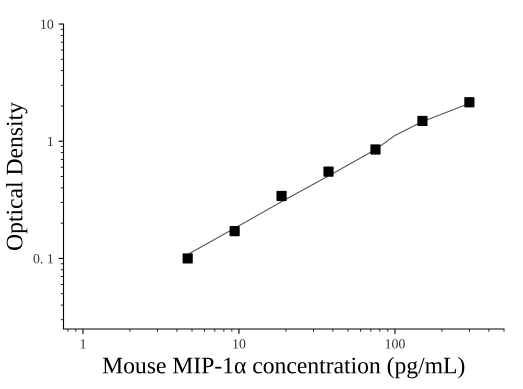 The image size is (523, 389). Describe the element at coordinates (83, 343) in the screenshot. I see `x-tick-label: 1` at that location.